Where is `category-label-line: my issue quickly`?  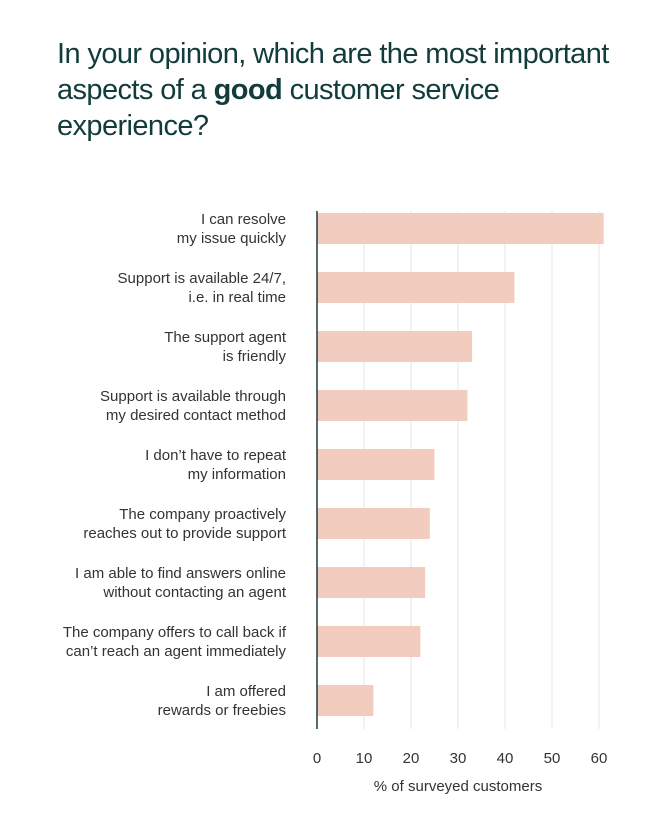
category-label-line: my issue quickly is located at coordinates (232, 238).